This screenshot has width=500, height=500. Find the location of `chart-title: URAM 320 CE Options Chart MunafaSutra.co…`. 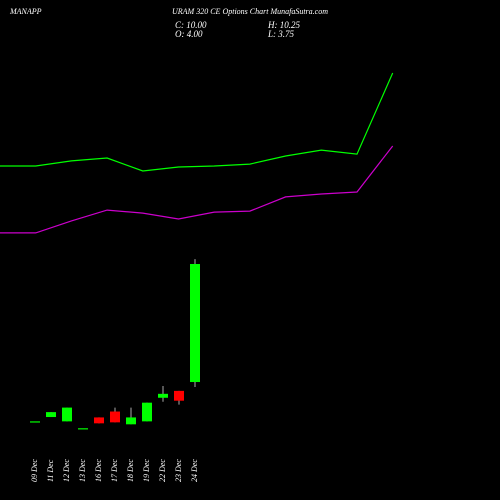

chart-title: URAM 320 CE Options Chart MunafaSutra.co… is located at coordinates (250, 11).